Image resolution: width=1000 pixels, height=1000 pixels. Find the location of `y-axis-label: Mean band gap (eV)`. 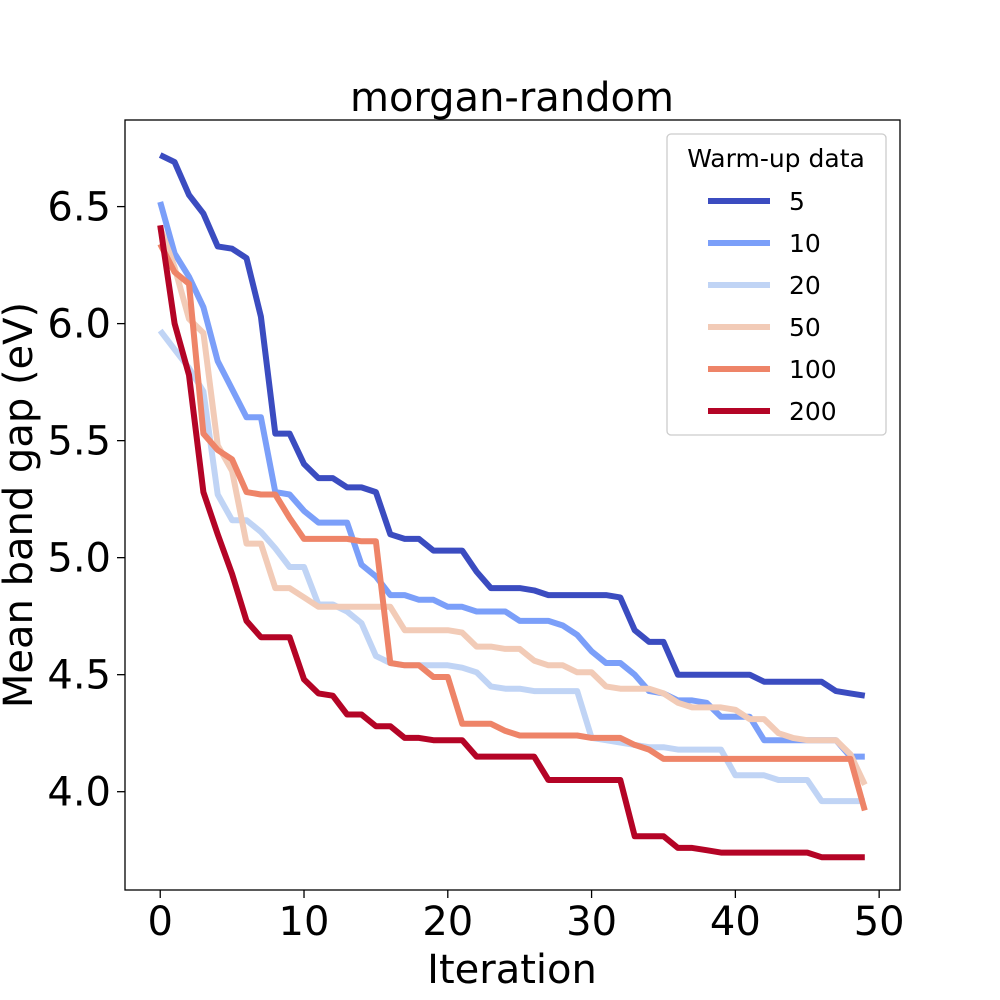

y-axis-label: Mean band gap (eV) is located at coordinates (21, 505).